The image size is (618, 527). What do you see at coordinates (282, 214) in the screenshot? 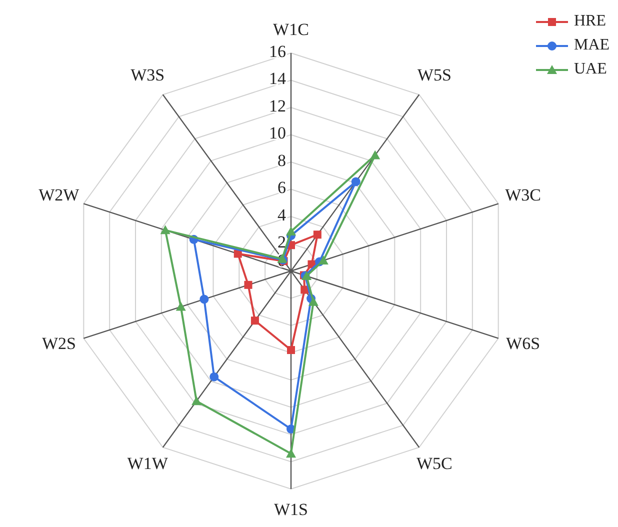
I see `y-tick-label: 4` at bounding box center [282, 214].